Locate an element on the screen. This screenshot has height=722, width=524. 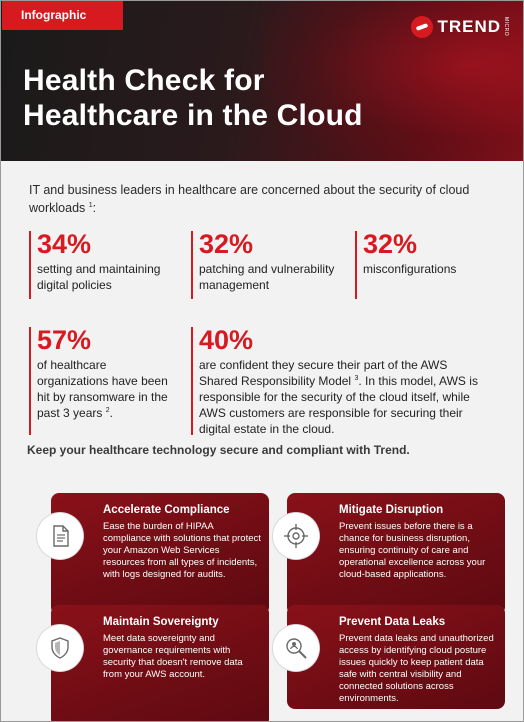
trend-logo-mark-icon is located at coordinates (422, 27).